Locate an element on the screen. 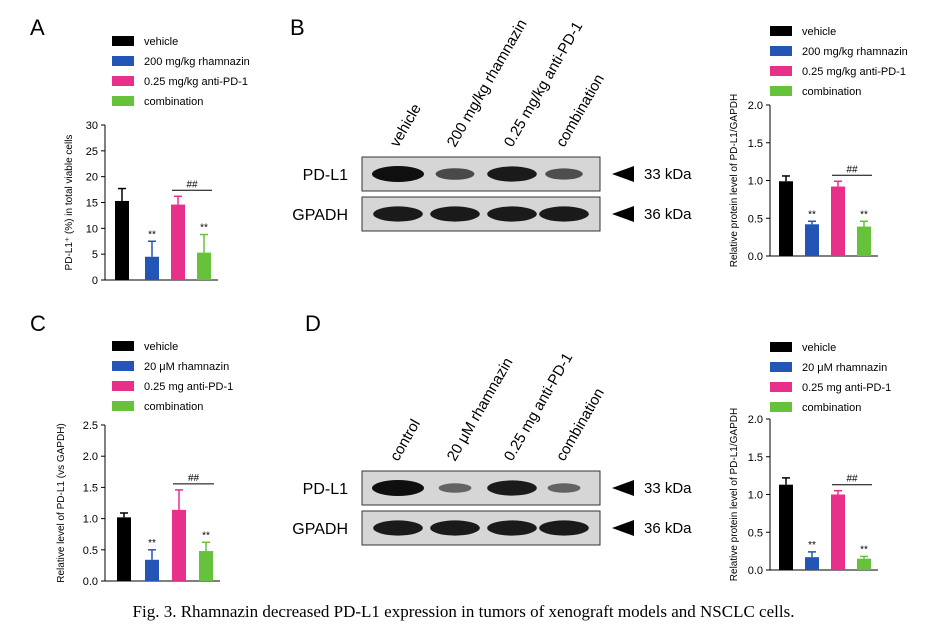 The height and width of the screenshot is (639, 927). panel-label-a: A is located at coordinates (37, 27).